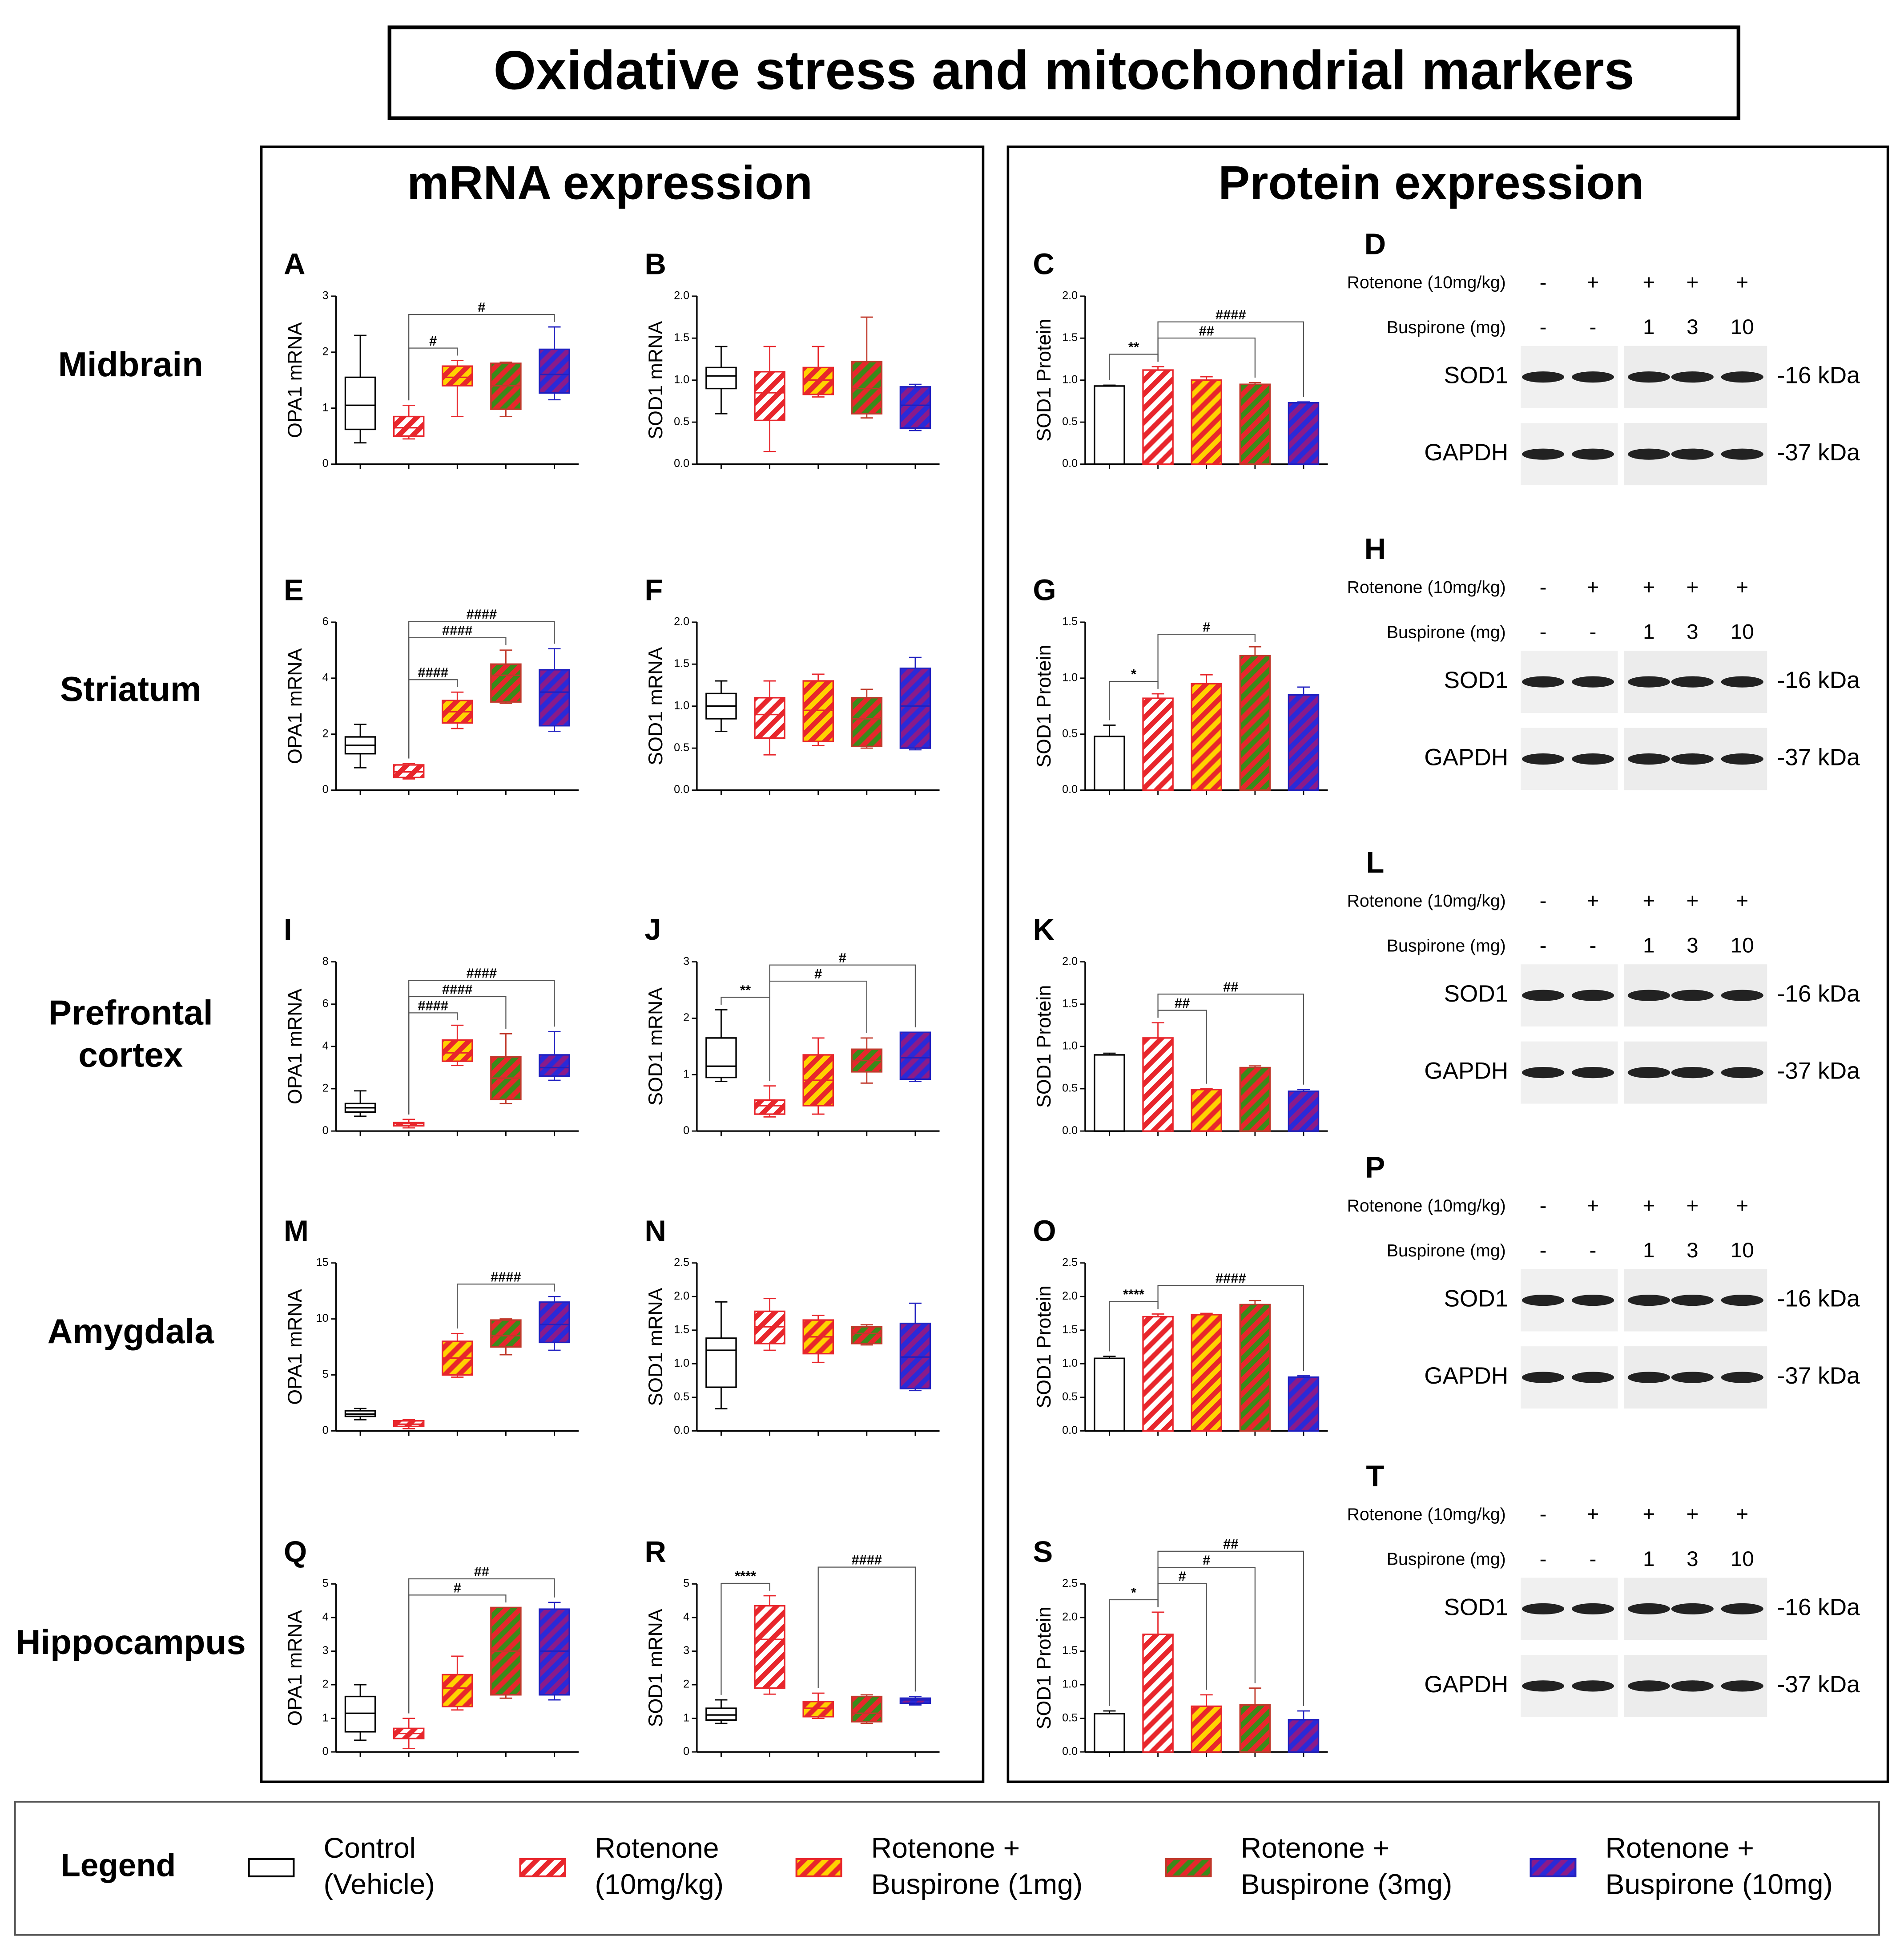  What do you see at coordinates (1070, 1262) in the screenshot?
I see `y-tick-label: 2.5` at bounding box center [1070, 1262].